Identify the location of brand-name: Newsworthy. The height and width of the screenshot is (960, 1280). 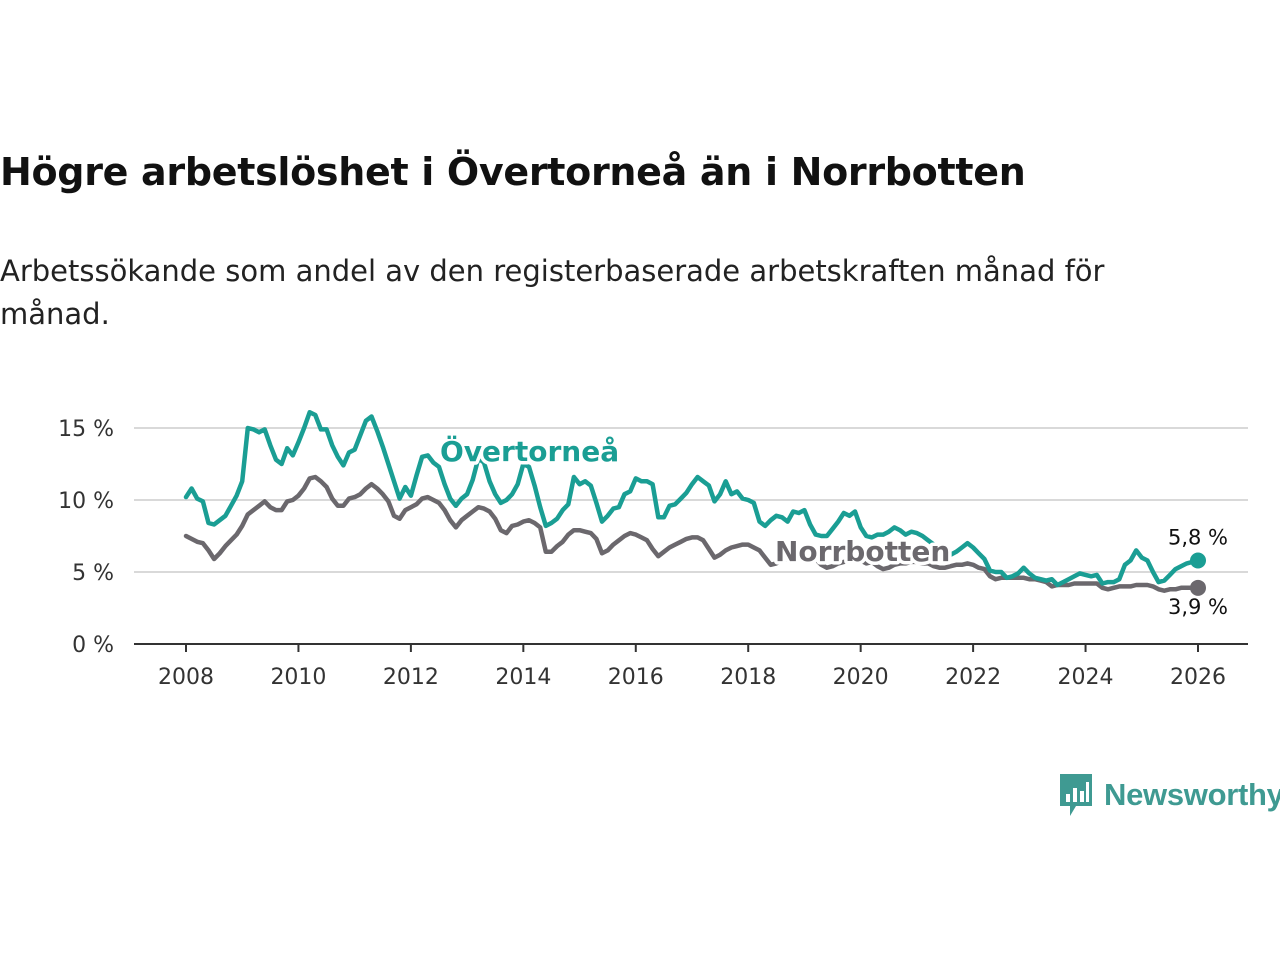
(1192, 794).